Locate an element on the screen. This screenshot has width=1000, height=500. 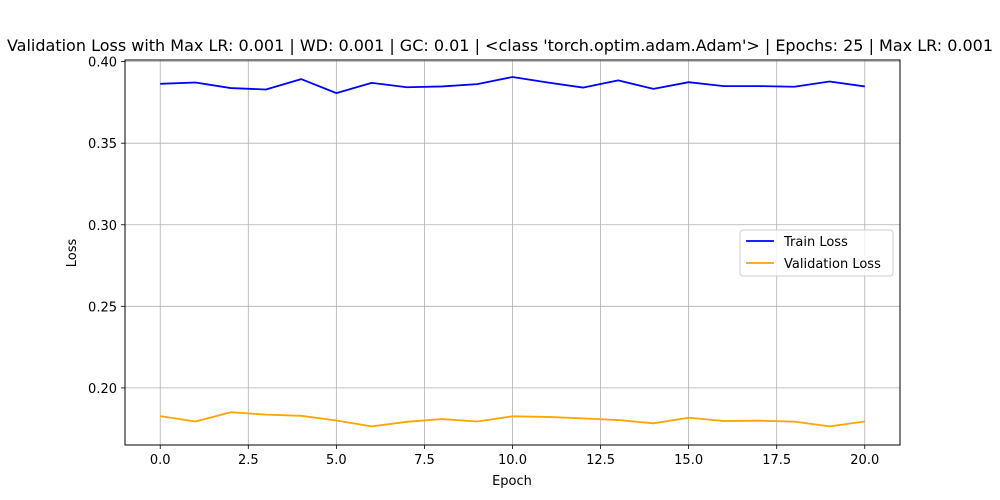
x-tick-label: 5.0 is located at coordinates (336, 460).